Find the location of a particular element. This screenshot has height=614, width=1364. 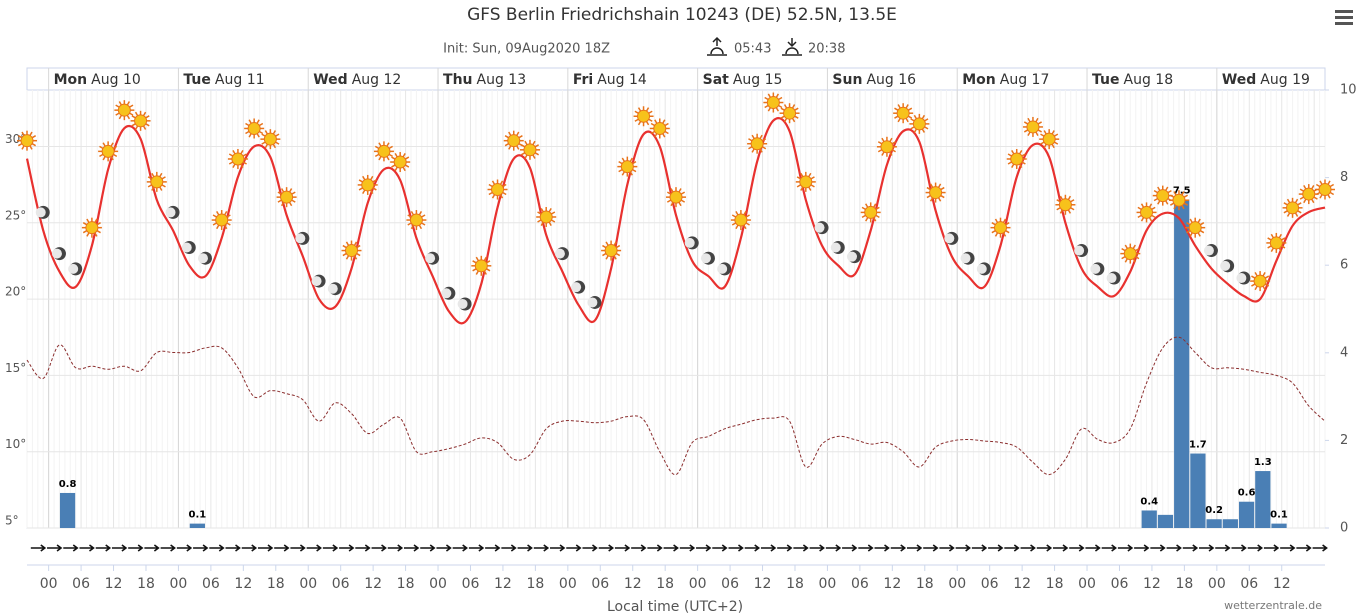

x-tick-label: 18 is located at coordinates (925, 584).